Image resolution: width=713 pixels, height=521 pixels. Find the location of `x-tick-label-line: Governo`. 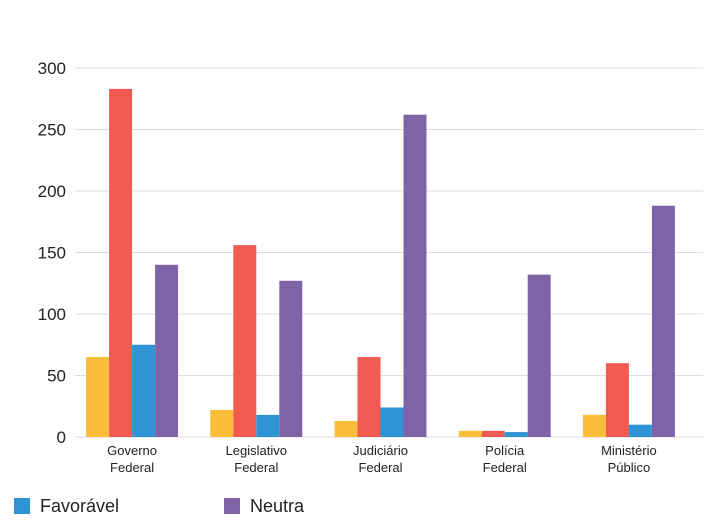

x-tick-label-line: Governo is located at coordinates (132, 450).